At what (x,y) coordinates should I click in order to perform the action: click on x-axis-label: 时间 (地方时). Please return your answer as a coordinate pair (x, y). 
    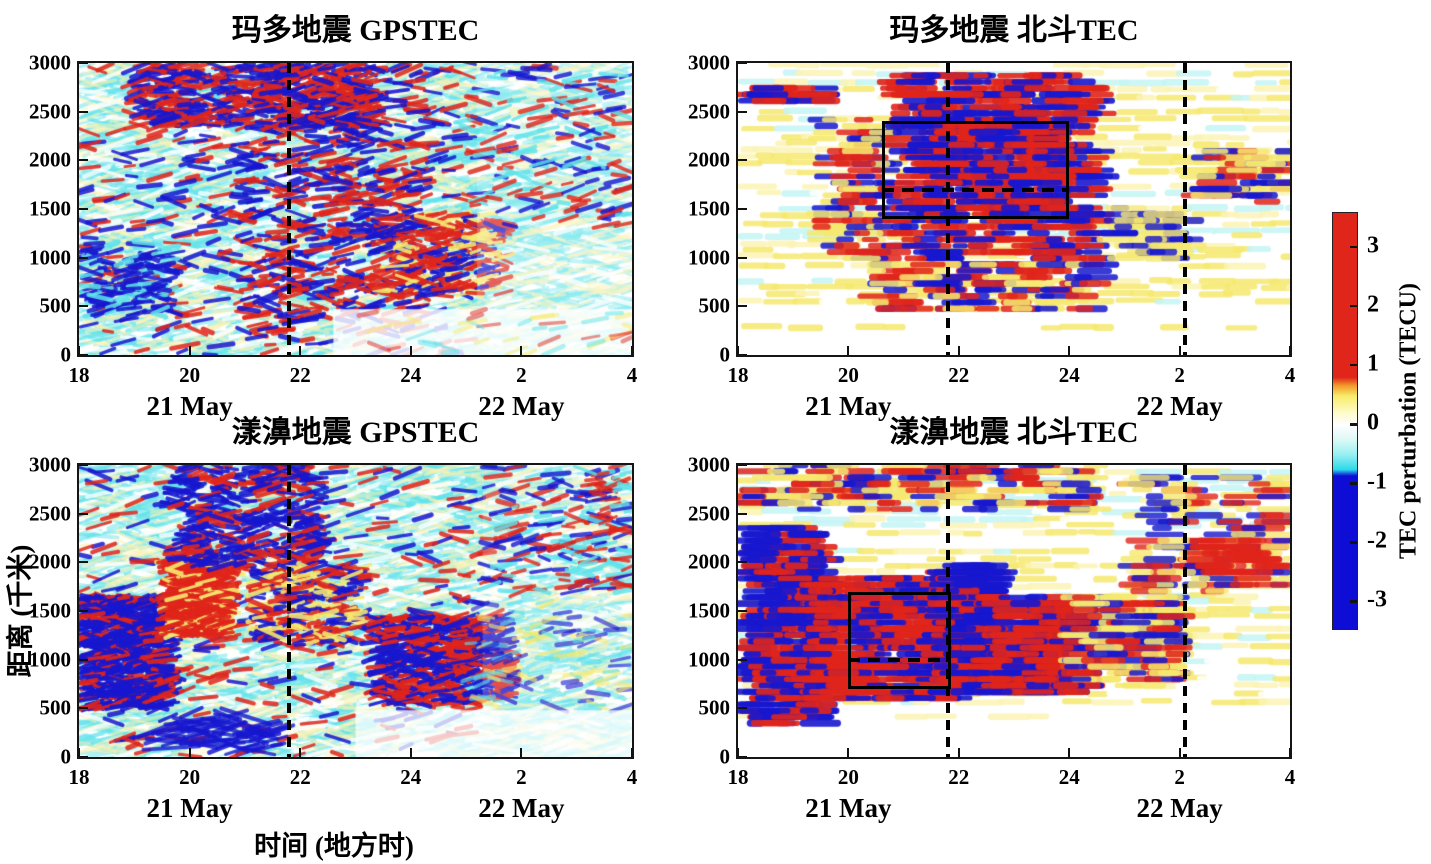
    Looking at the image, I should click on (334, 846).